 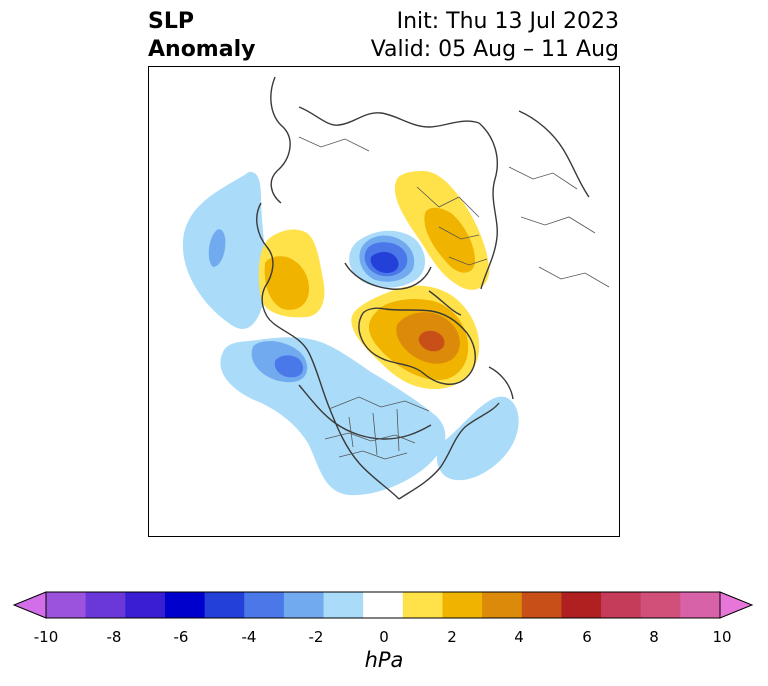 I want to click on colorbar-min-arrow, so click(x=29, y=605).